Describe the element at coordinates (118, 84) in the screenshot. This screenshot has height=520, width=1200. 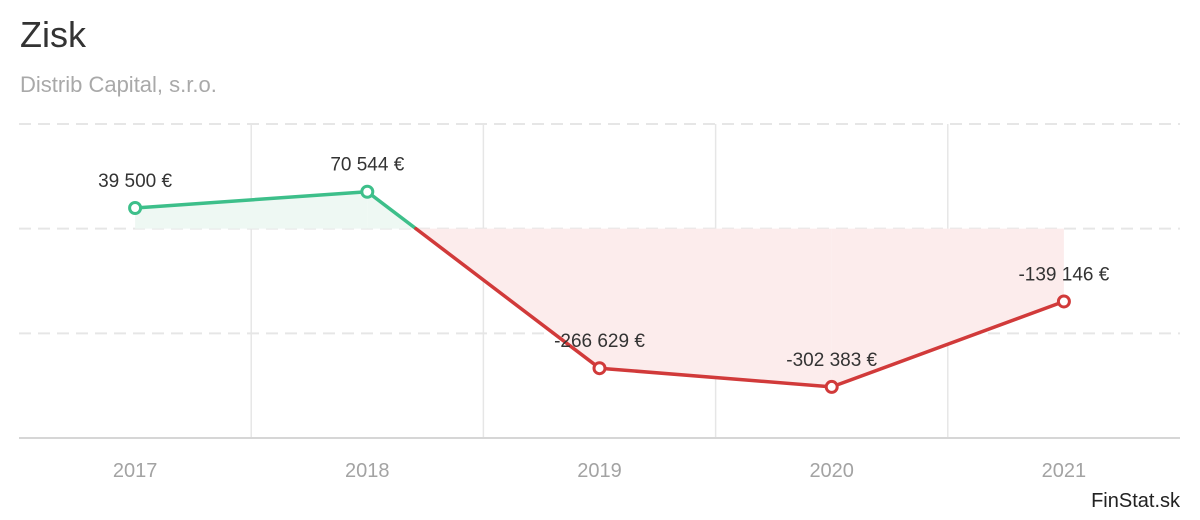
I see `chart-subtitle: Distrib Capital, s.r.o.` at that location.